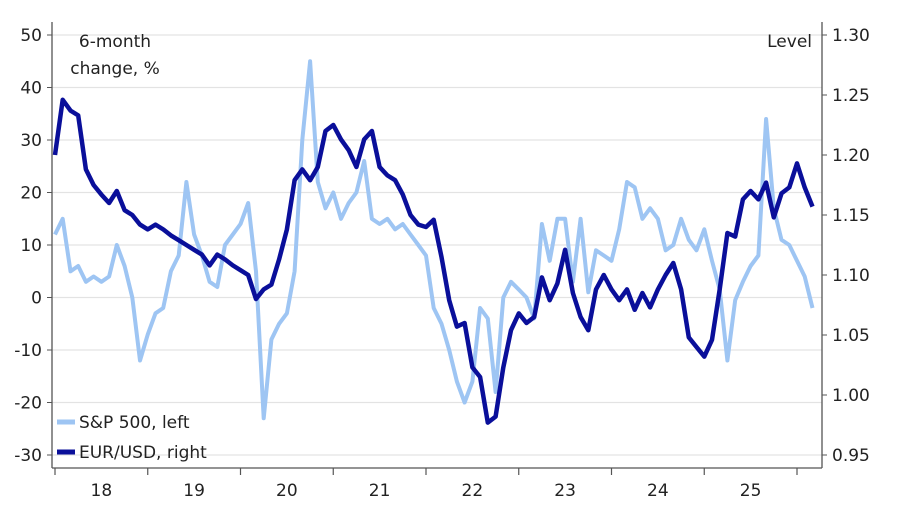  Describe the element at coordinates (565, 491) in the screenshot. I see `x-tick-label: 23` at that location.